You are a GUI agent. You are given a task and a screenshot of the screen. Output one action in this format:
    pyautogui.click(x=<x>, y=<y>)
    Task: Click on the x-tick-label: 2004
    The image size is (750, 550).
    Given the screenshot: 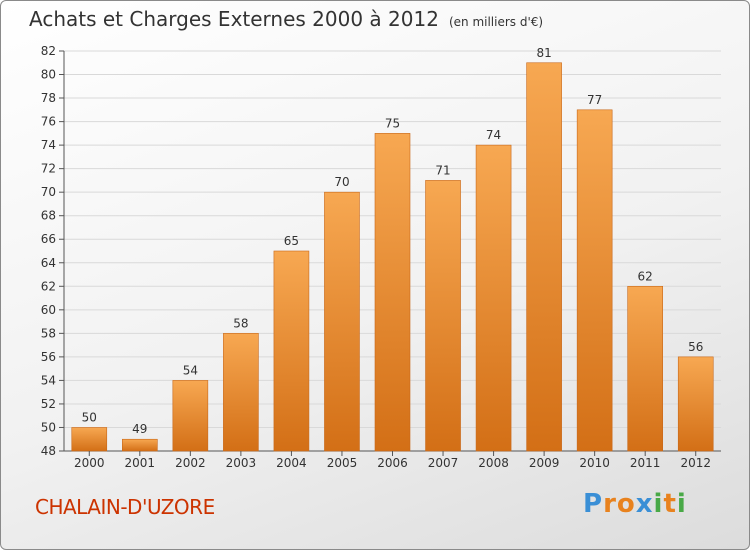 What is the action you would take?
    pyautogui.click(x=291, y=463)
    